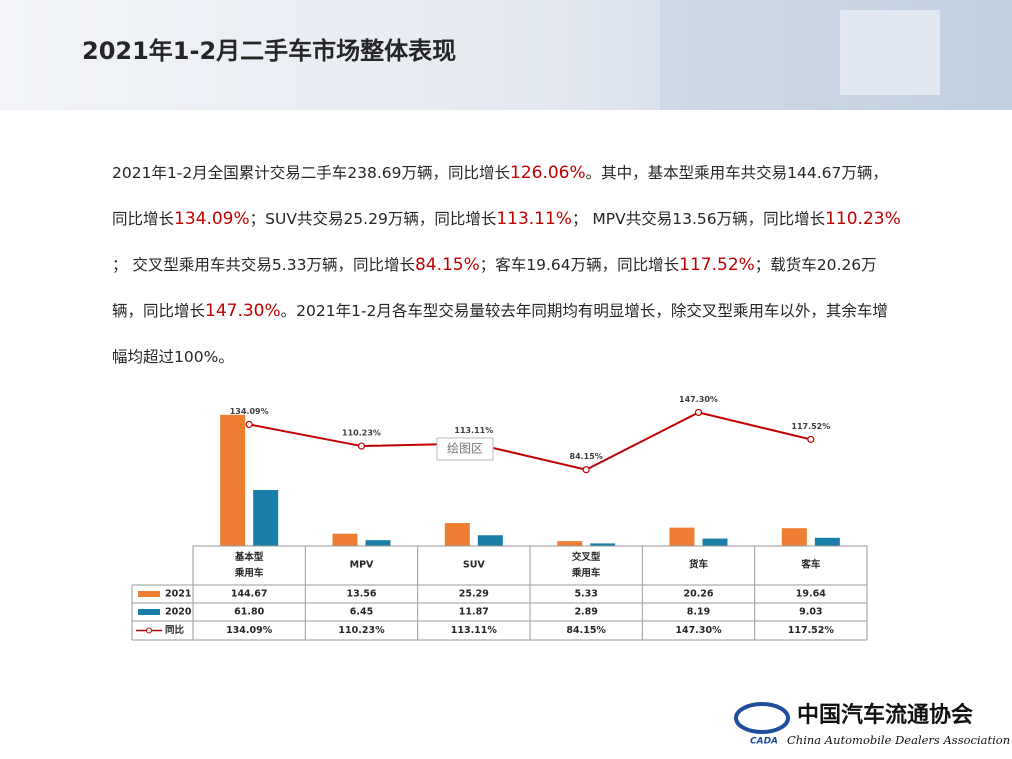  Describe the element at coordinates (474, 630) in the screenshot. I see `table-value: 113.11%` at that location.